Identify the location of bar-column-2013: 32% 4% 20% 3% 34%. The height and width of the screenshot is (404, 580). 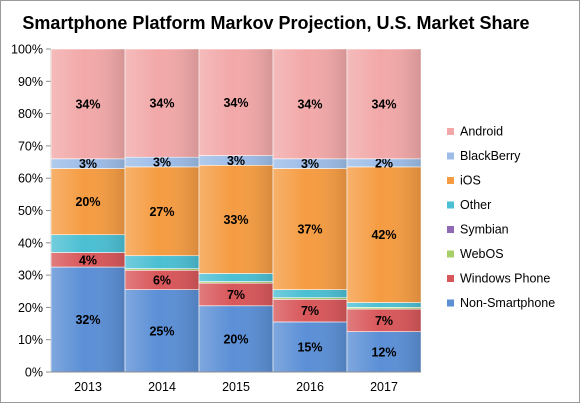
(88, 210).